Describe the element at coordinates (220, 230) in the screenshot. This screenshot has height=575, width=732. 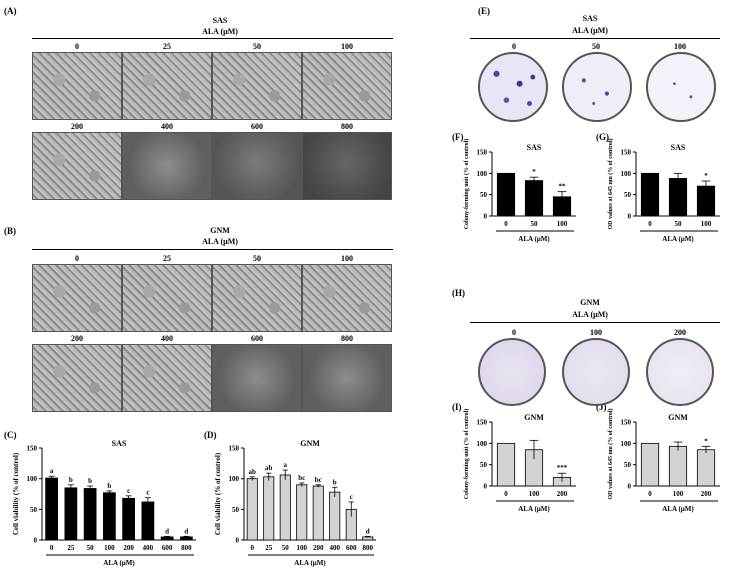
I see `micro-b-title: GNM` at that location.